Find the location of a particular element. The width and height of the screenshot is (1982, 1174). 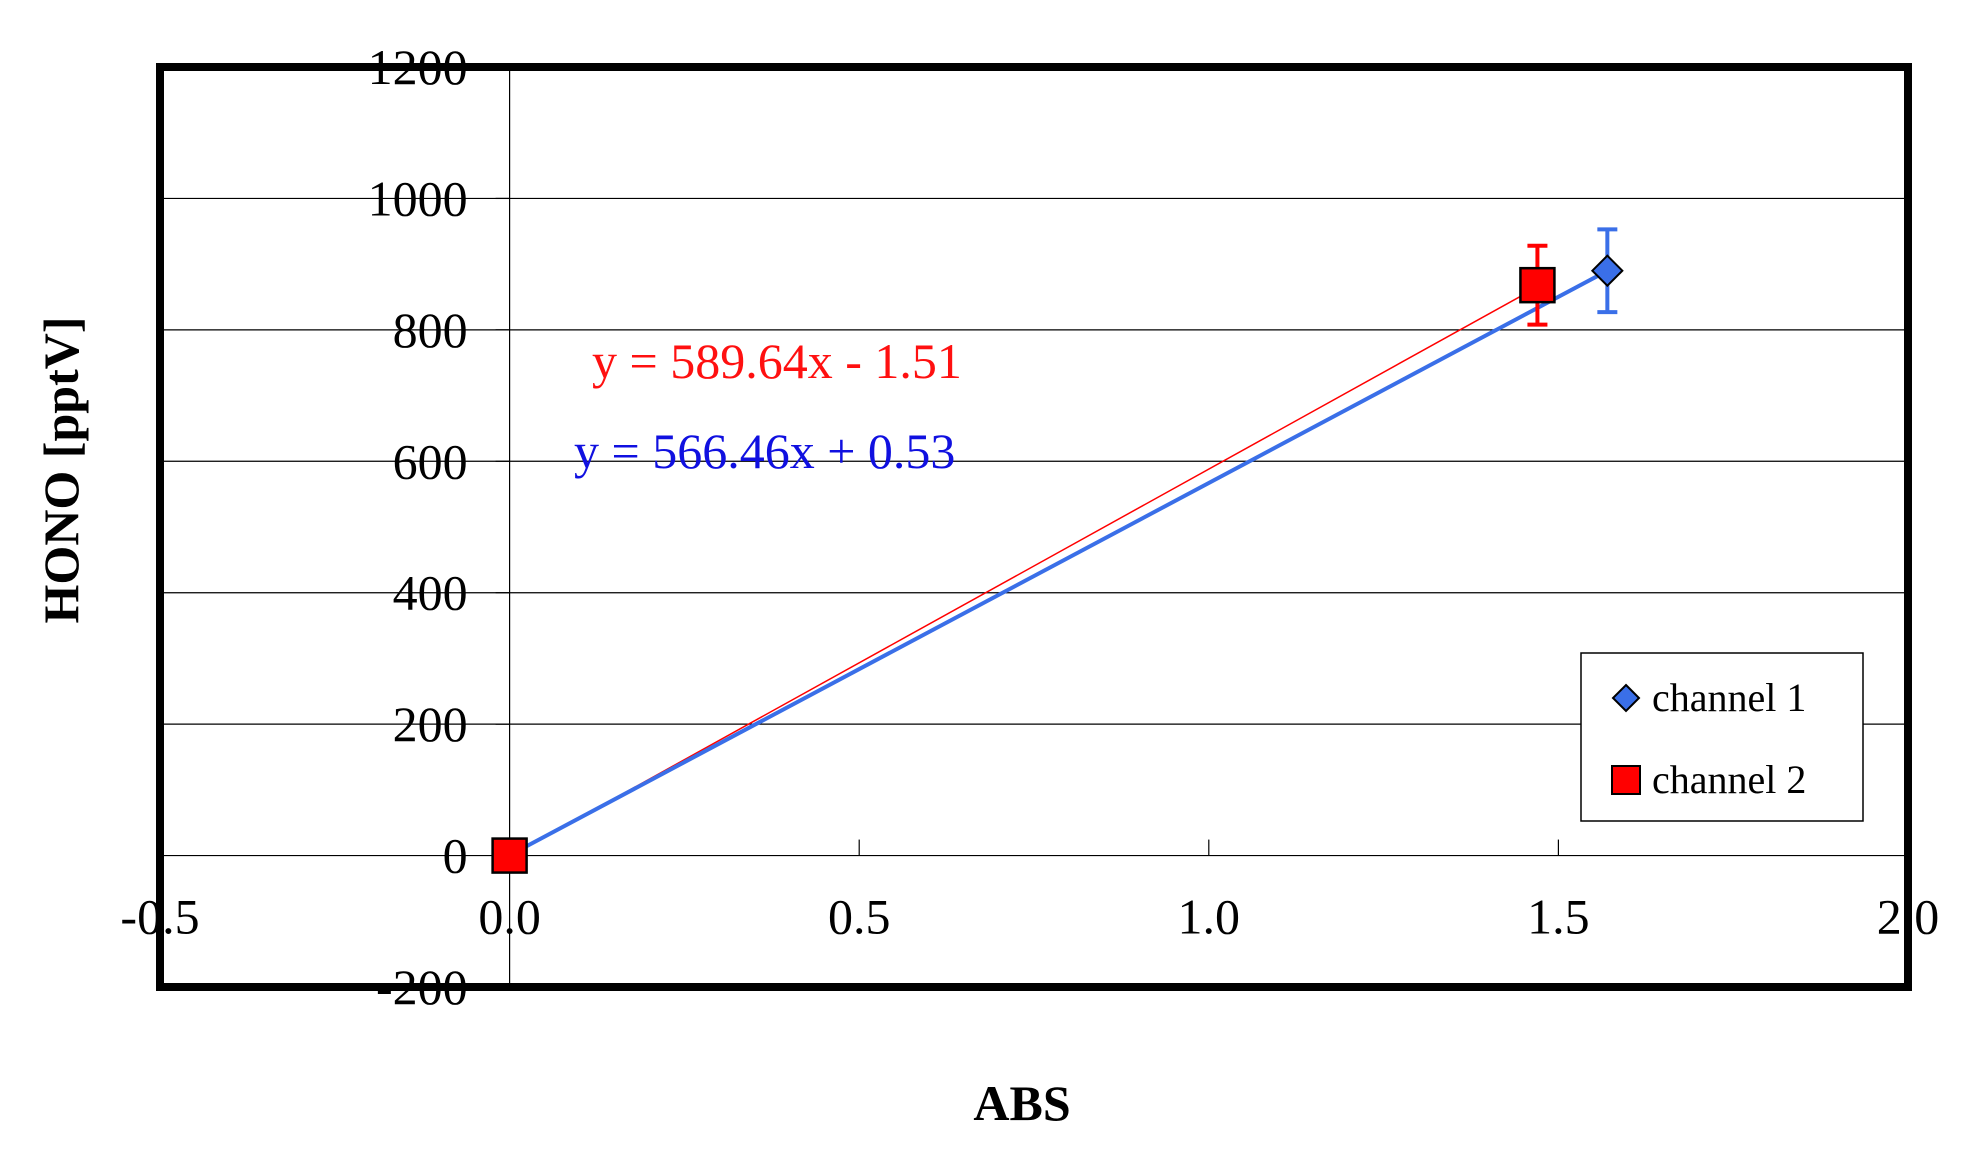

y-axis-title: HONO [pptV] is located at coordinates (61, 470).